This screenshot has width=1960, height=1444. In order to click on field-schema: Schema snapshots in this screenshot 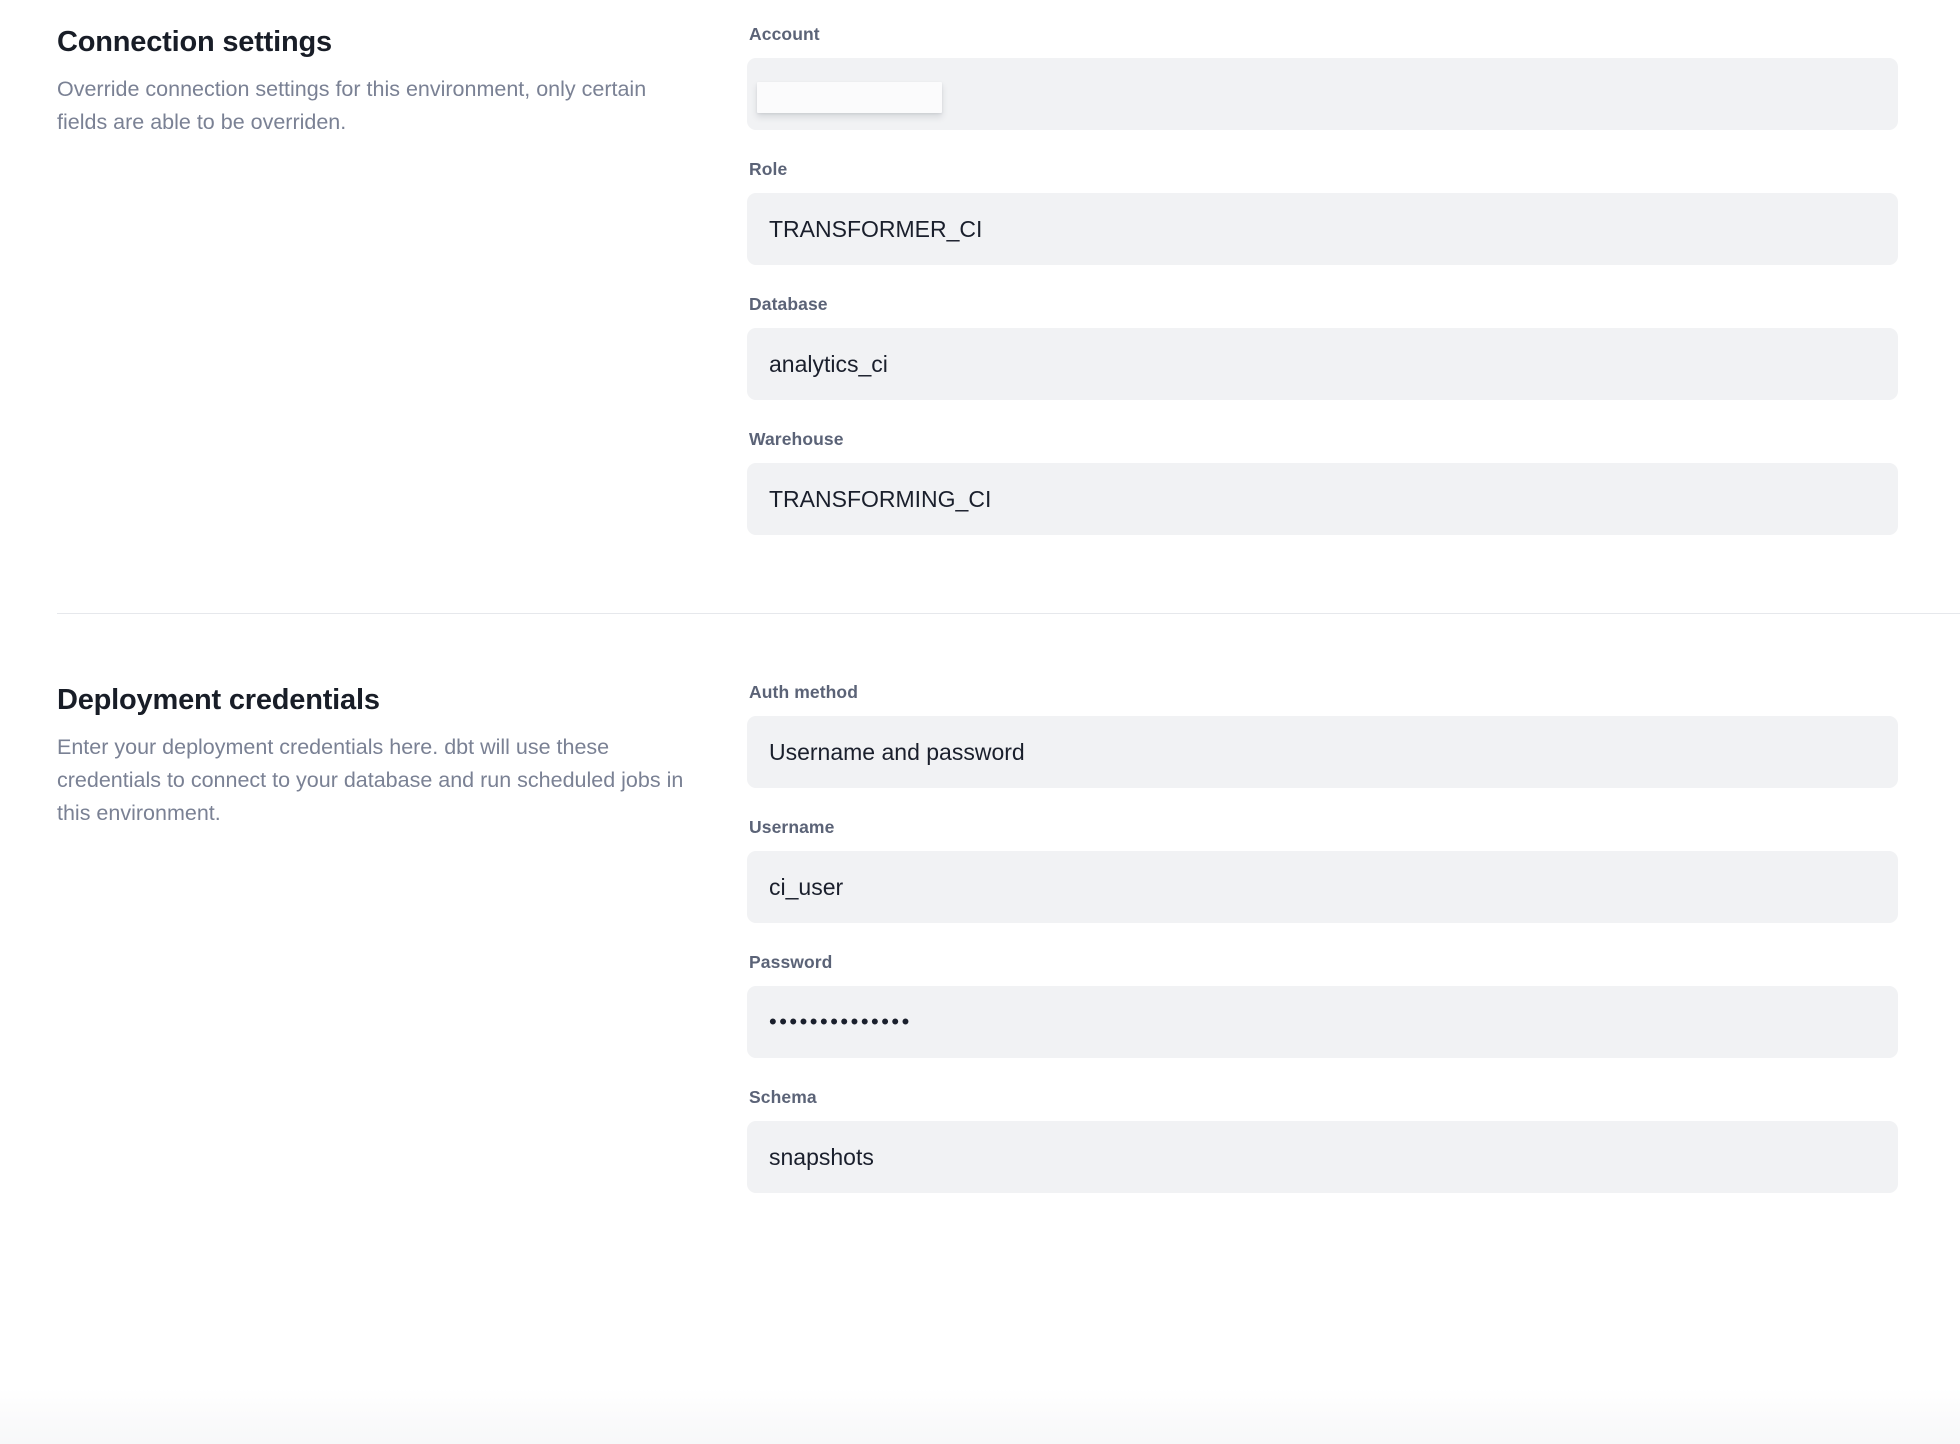, I will do `click(1322, 1140)`.